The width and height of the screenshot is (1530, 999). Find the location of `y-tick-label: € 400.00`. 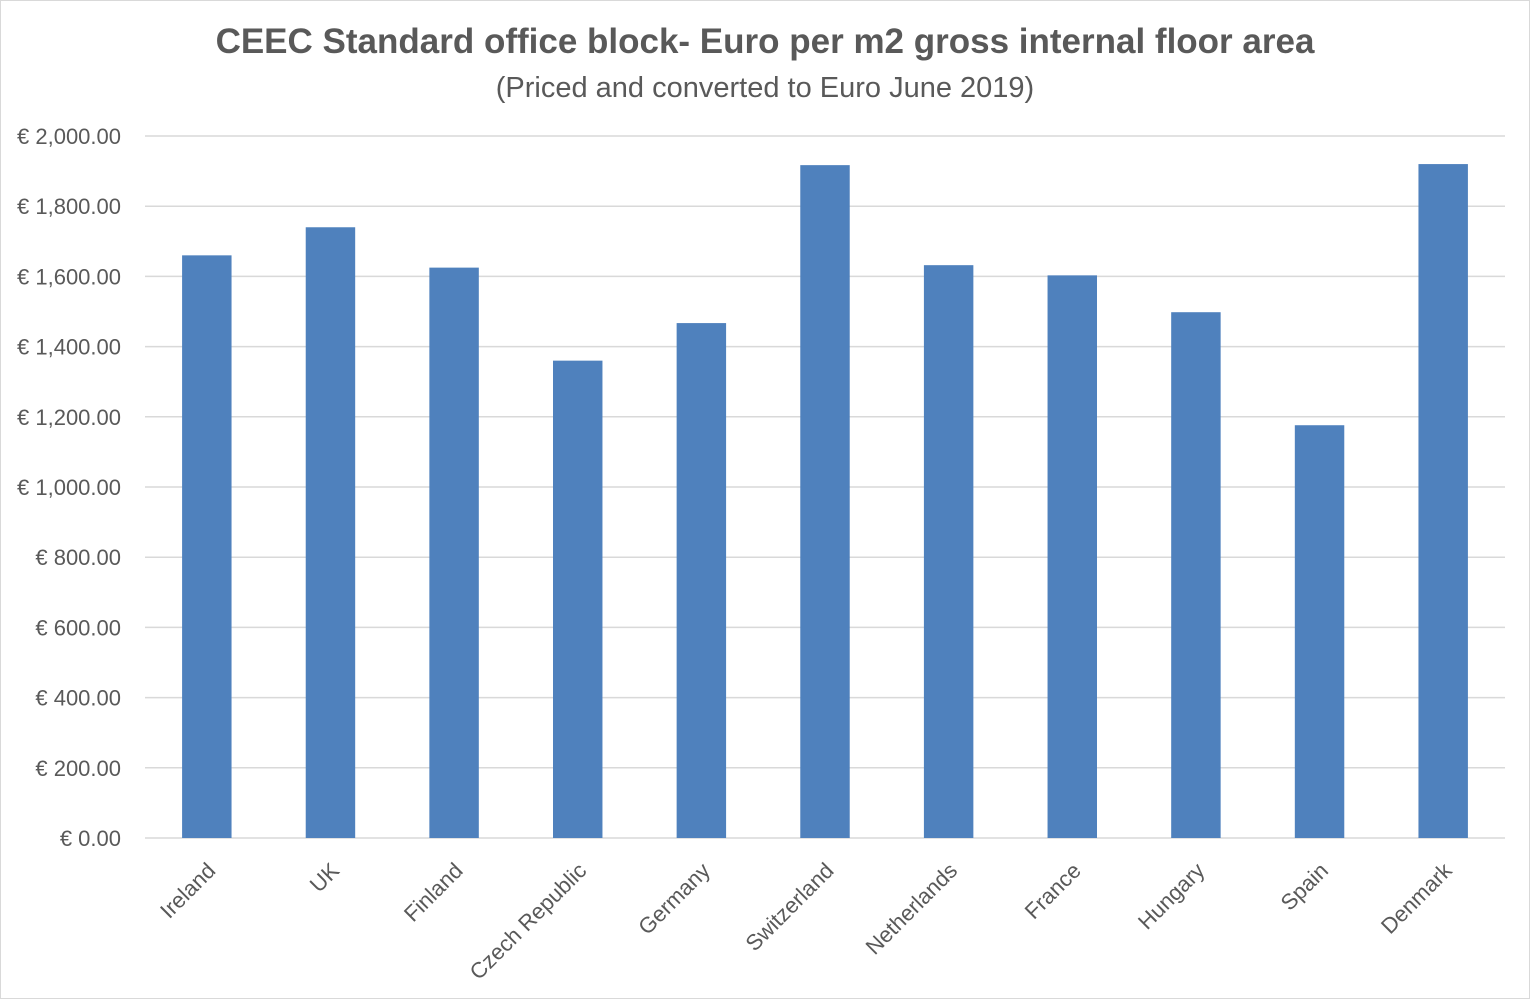

y-tick-label: € 400.00 is located at coordinates (78, 698).